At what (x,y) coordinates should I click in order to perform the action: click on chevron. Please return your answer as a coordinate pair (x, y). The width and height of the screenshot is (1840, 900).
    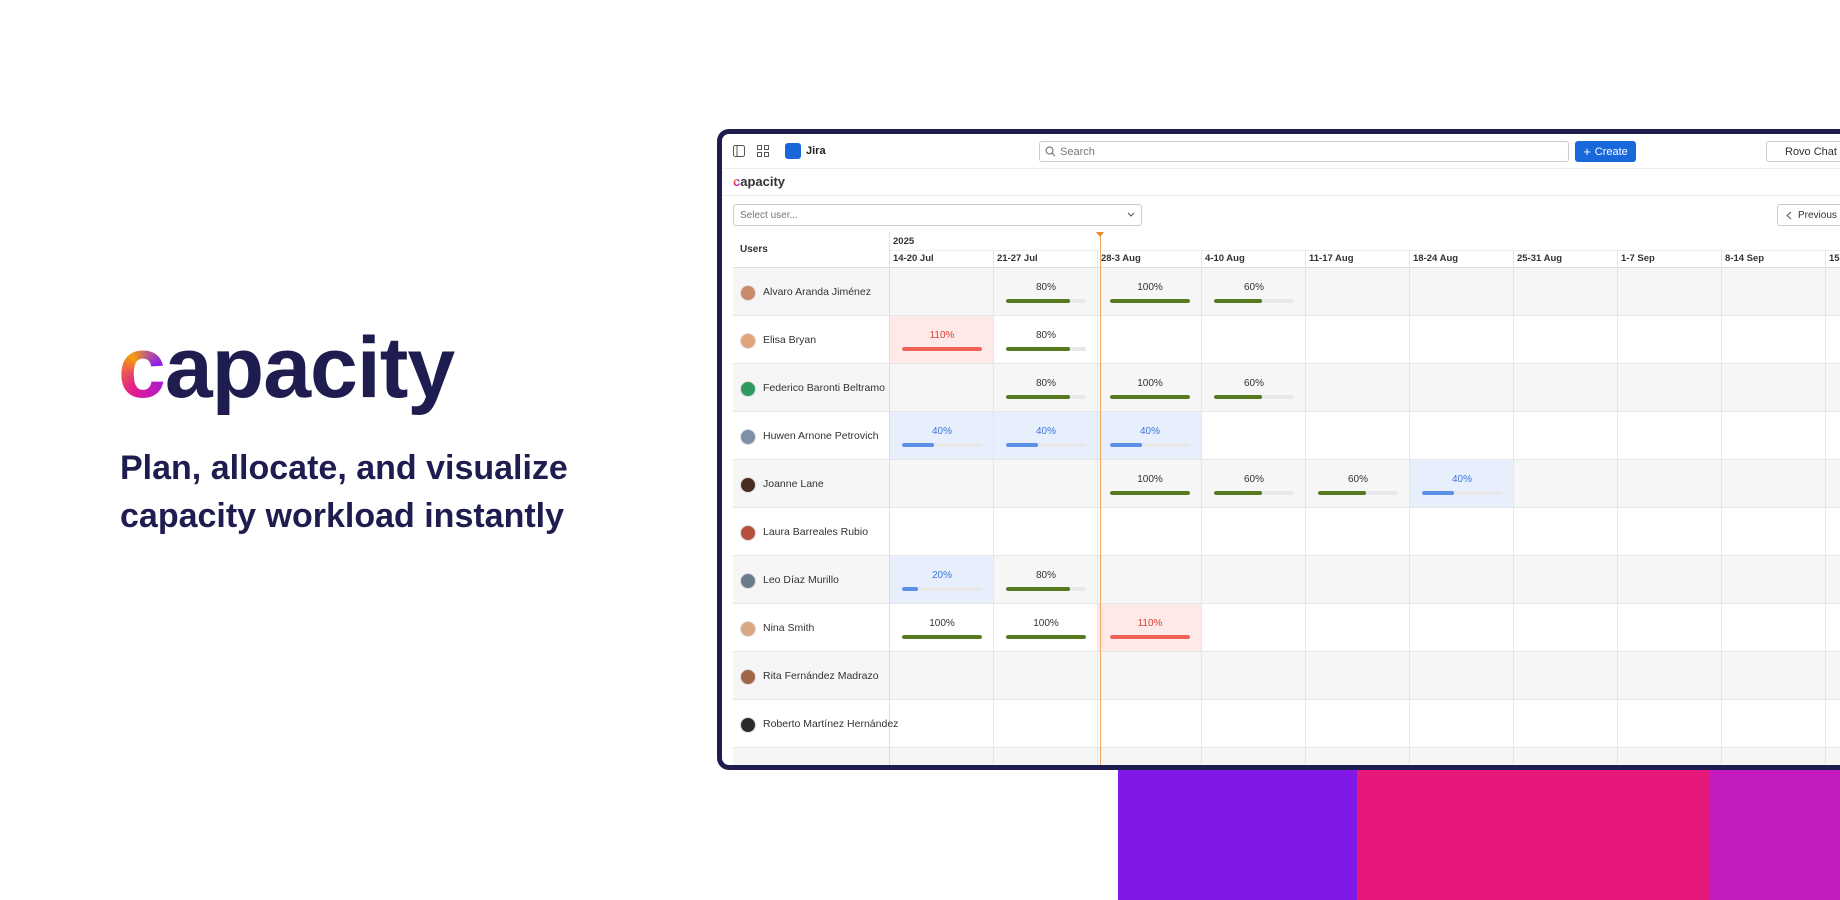
    Looking at the image, I should click on (1131, 214).